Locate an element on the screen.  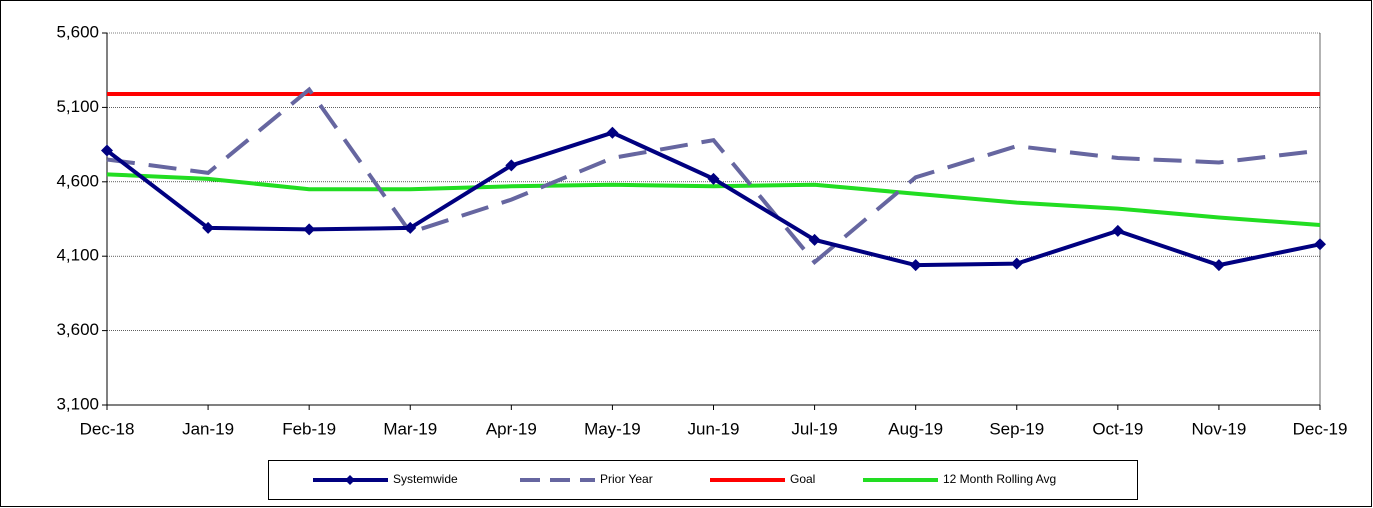
x-tick-label: Apr-19 is located at coordinates (511, 428).